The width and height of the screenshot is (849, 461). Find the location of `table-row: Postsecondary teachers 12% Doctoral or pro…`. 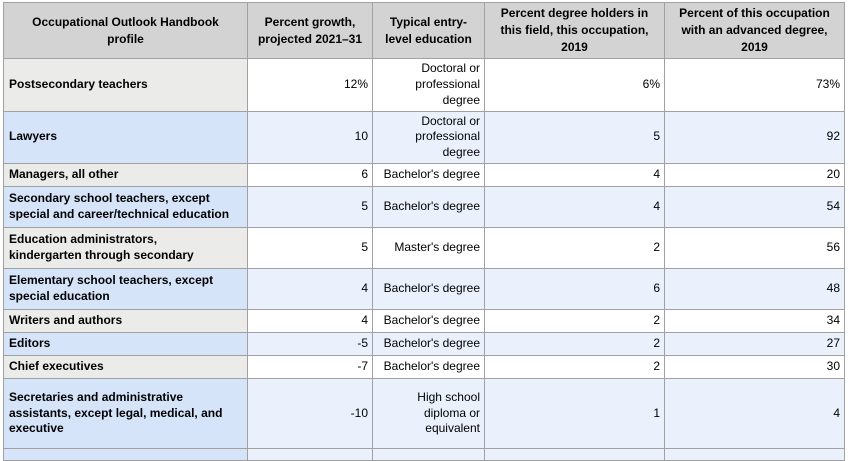

table-row: Postsecondary teachers 12% Doctoral or pro… is located at coordinates (424, 85).